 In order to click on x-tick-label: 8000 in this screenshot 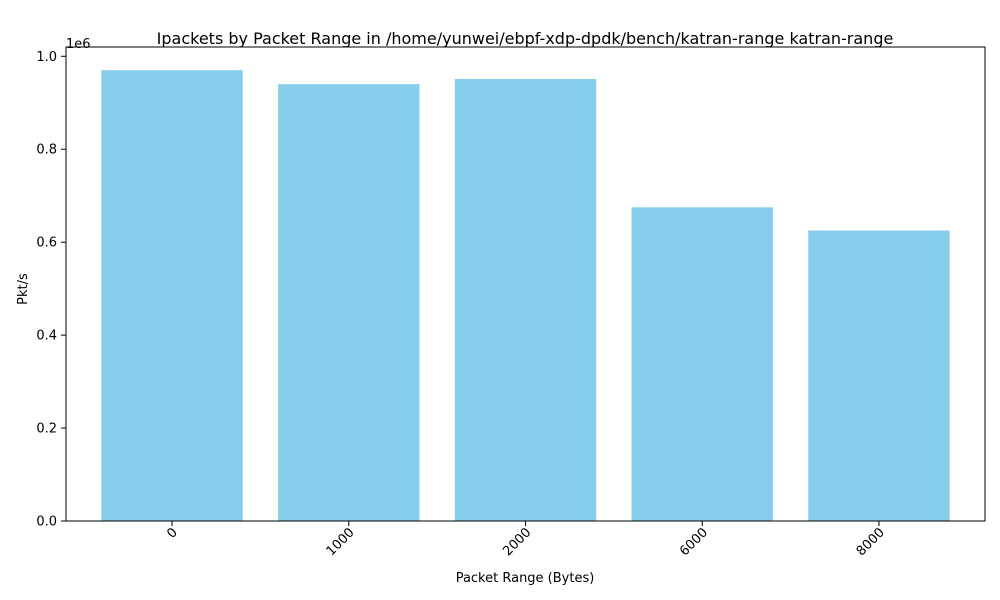, I will do `click(871, 542)`.